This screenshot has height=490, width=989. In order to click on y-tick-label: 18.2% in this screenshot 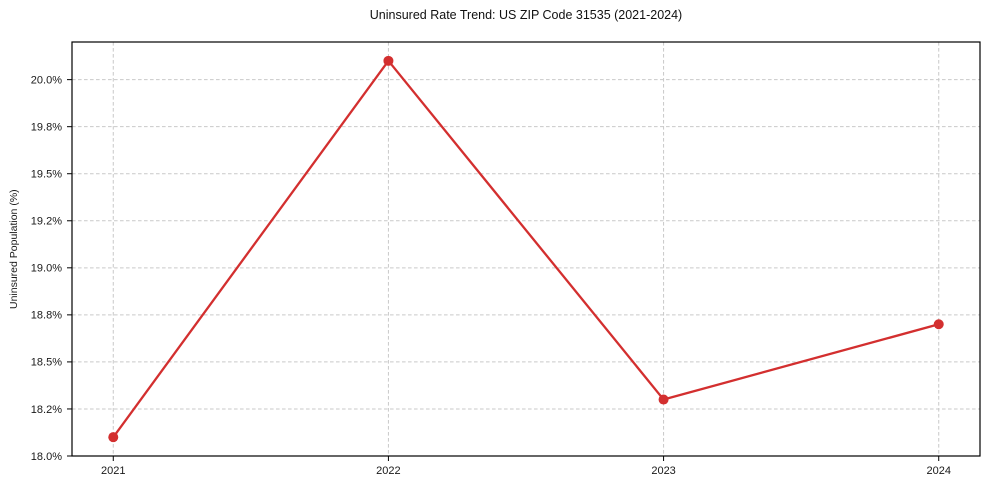, I will do `click(46, 410)`.